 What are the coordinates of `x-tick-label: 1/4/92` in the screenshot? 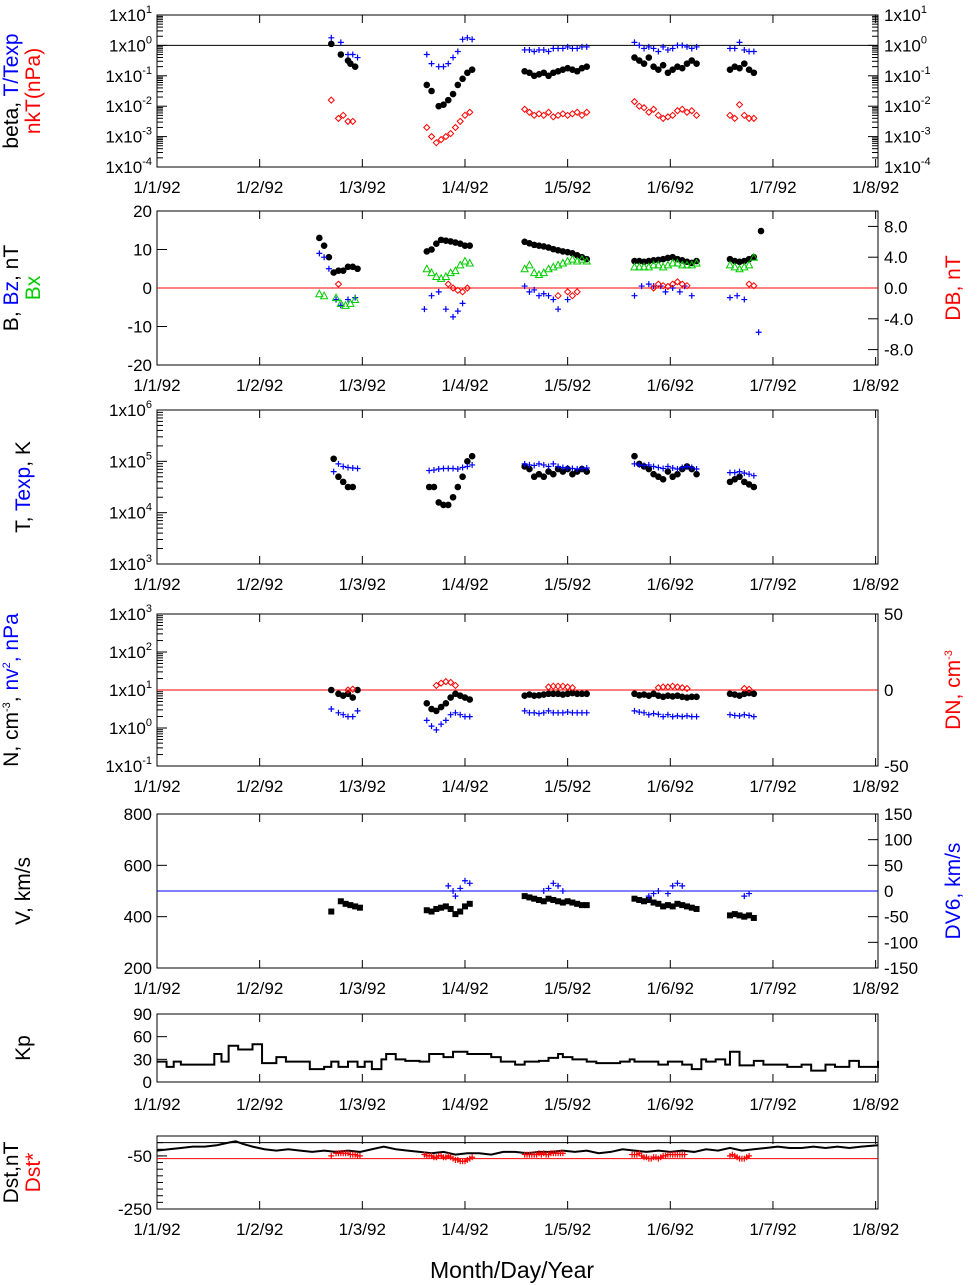 It's located at (464, 786).